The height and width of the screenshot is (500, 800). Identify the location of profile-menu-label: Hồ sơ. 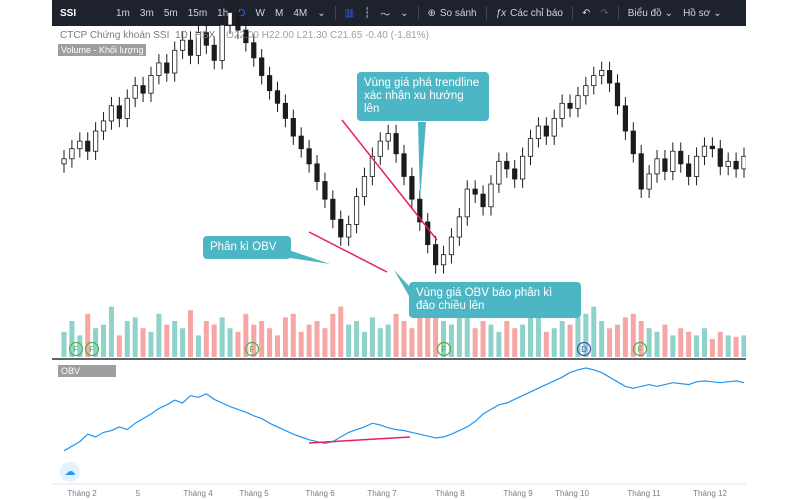
(697, 13).